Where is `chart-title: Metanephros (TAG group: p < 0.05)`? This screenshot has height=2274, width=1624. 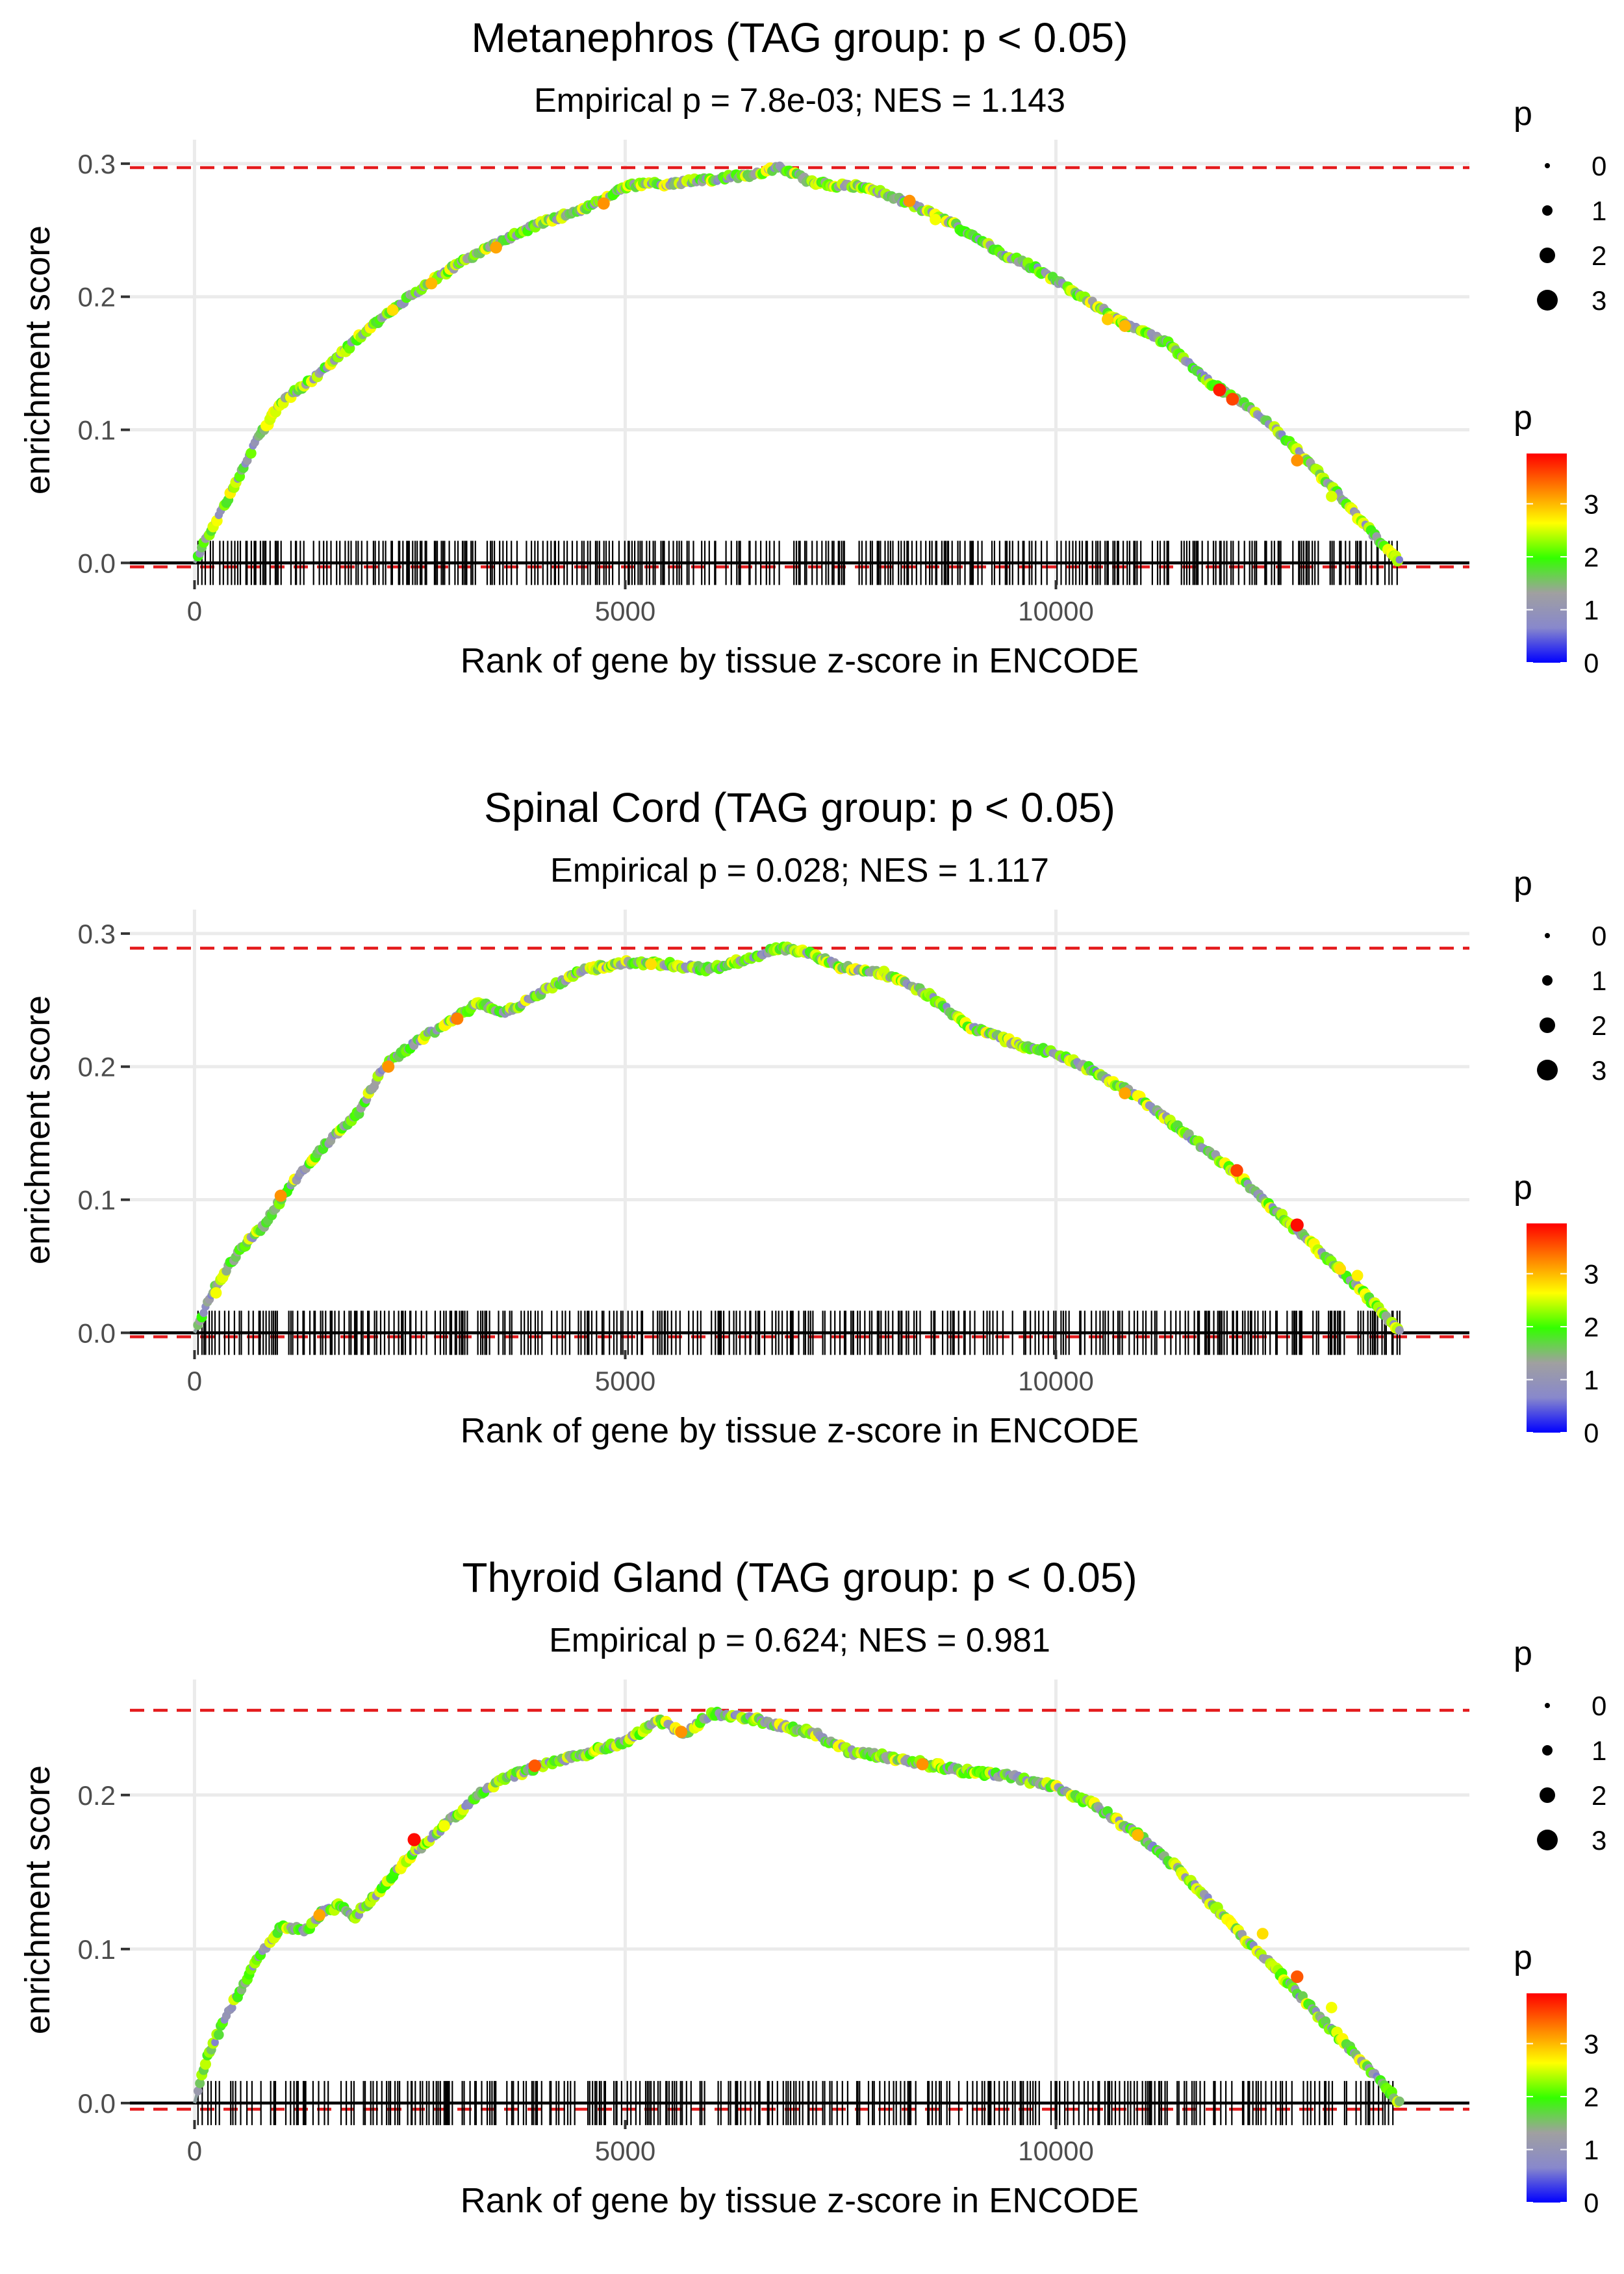 chart-title: Metanephros (TAG group: p < 0.05) is located at coordinates (800, 37).